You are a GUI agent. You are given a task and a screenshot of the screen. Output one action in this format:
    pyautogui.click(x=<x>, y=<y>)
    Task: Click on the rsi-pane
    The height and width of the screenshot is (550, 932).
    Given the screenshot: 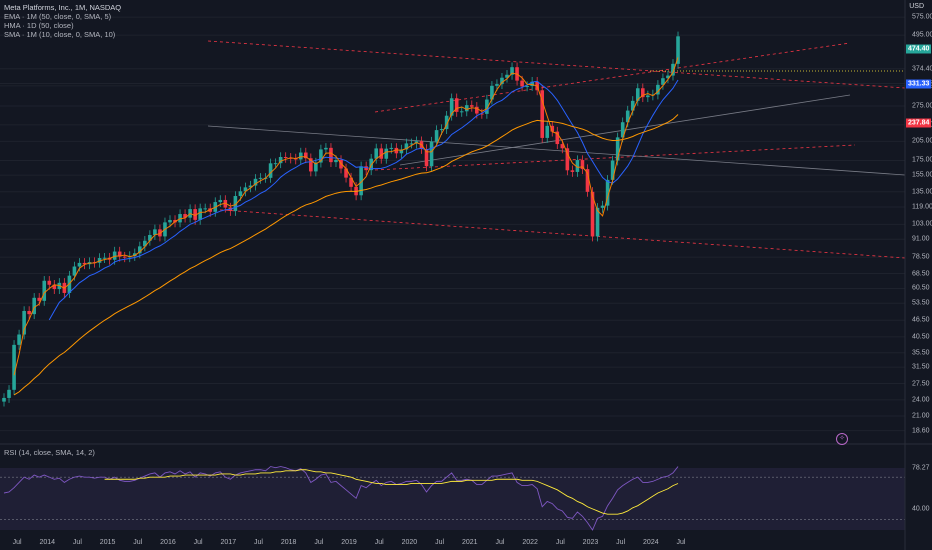 What is the action you would take?
    pyautogui.click(x=452, y=498)
    